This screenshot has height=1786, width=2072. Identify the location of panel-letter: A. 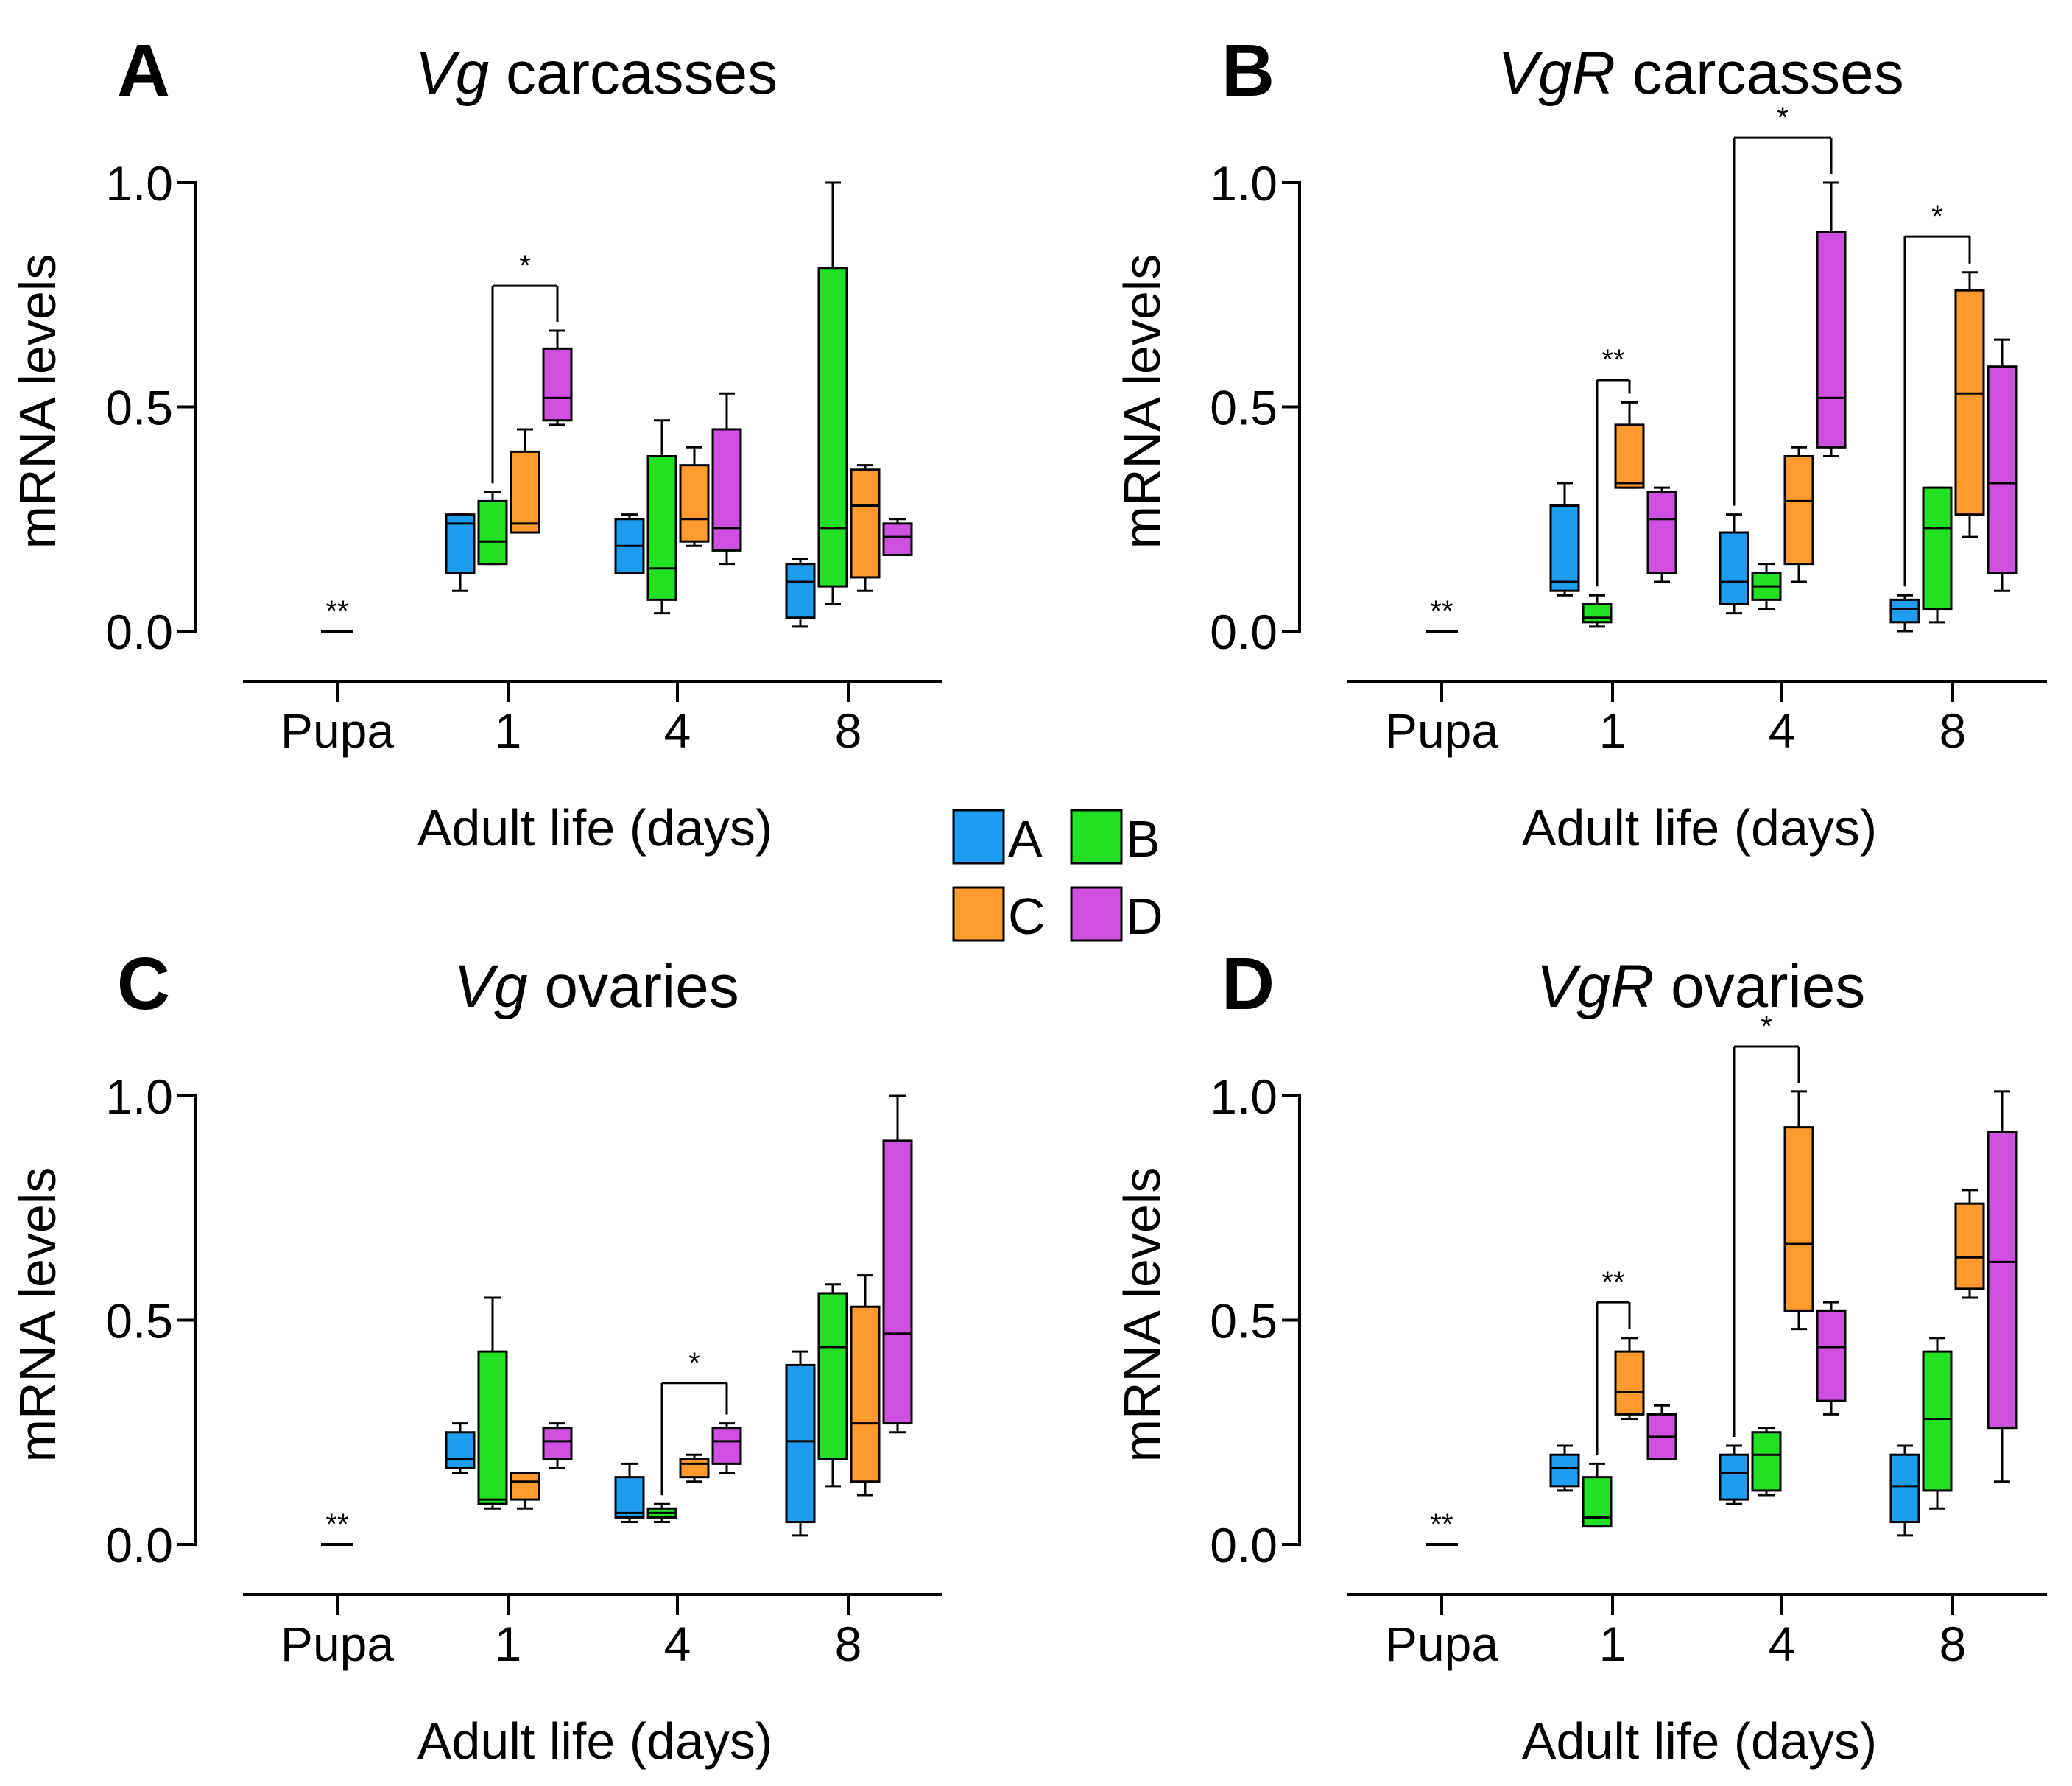
(143, 70).